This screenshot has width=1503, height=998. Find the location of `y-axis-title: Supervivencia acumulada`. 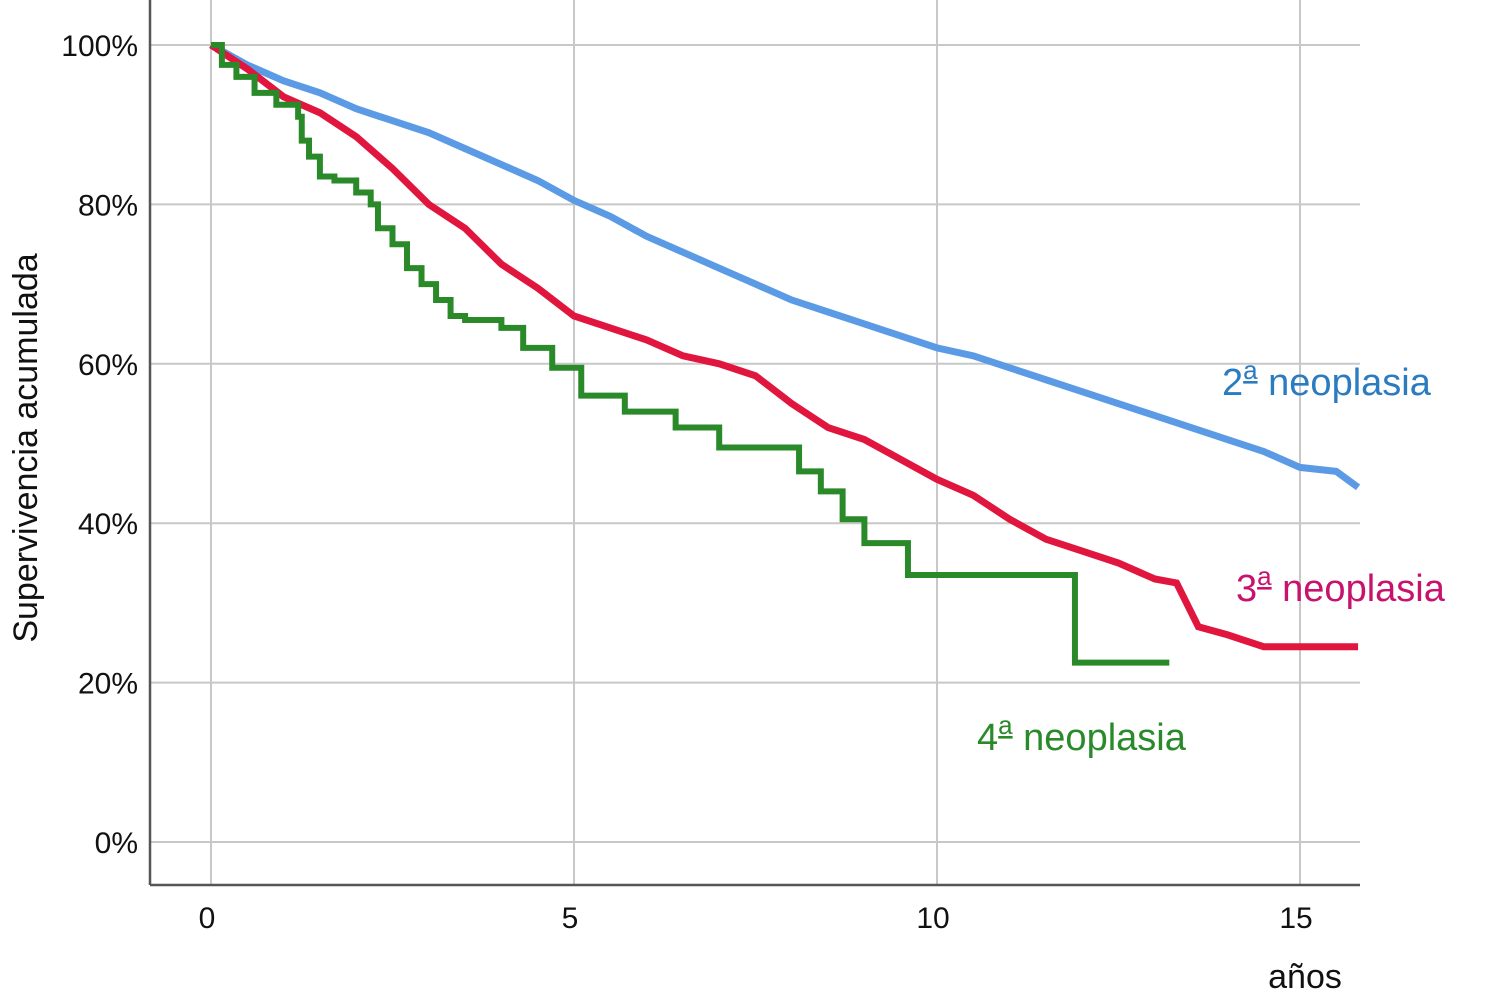

y-axis-title: Supervivencia acumulada is located at coordinates (26, 447).